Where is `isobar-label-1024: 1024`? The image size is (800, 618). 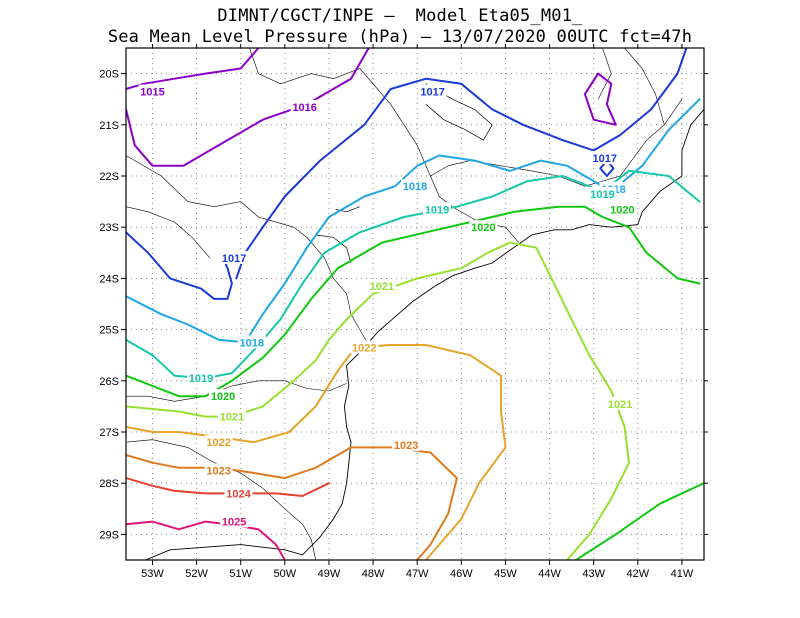
isobar-label-1024: 1024 is located at coordinates (238, 494).